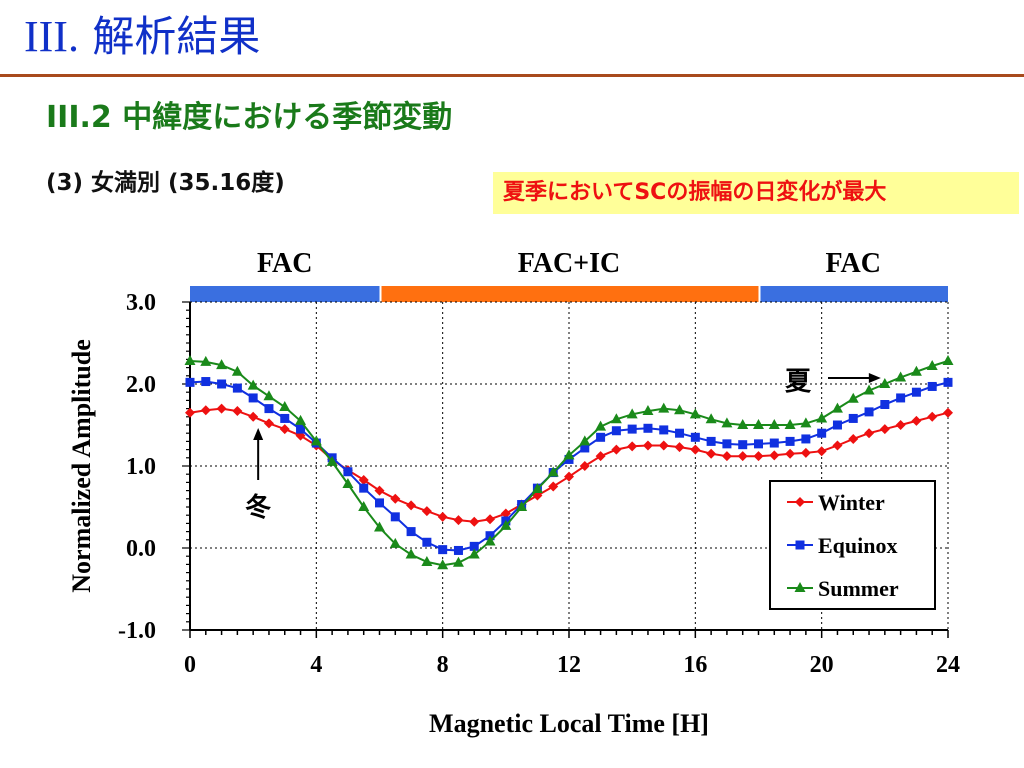  What do you see at coordinates (249, 117) in the screenshot?
I see `section-subtitle: III.2 中緯度における季節変動` at bounding box center [249, 117].